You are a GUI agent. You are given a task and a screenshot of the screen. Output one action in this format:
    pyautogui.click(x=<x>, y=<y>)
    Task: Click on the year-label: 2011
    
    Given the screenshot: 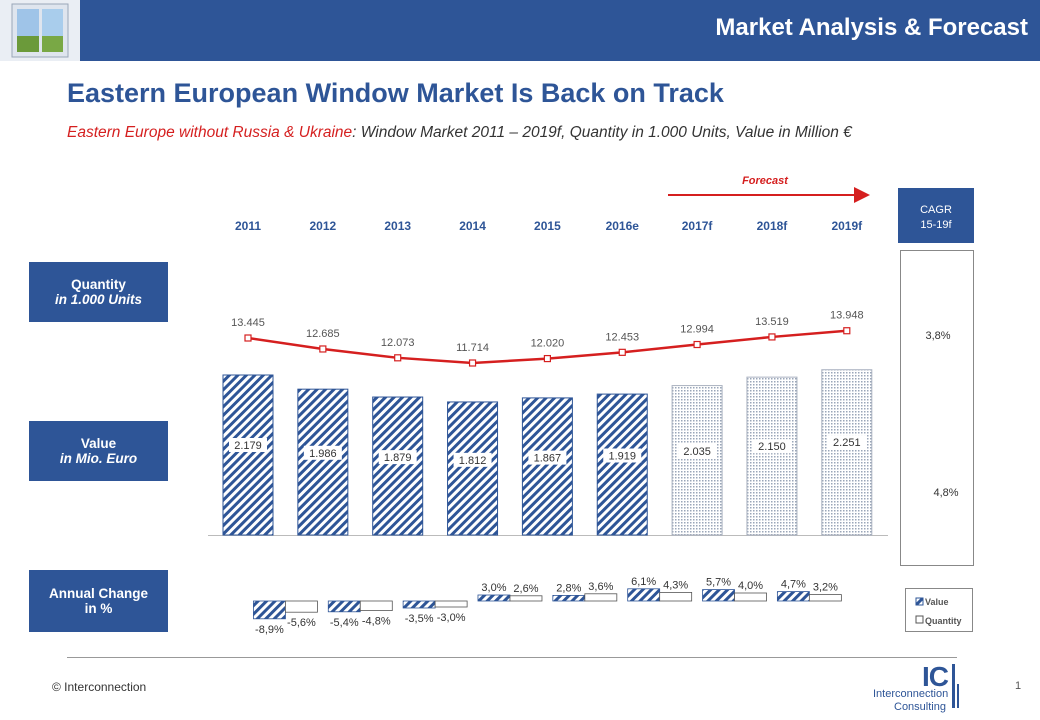 What is the action you would take?
    pyautogui.click(x=248, y=226)
    